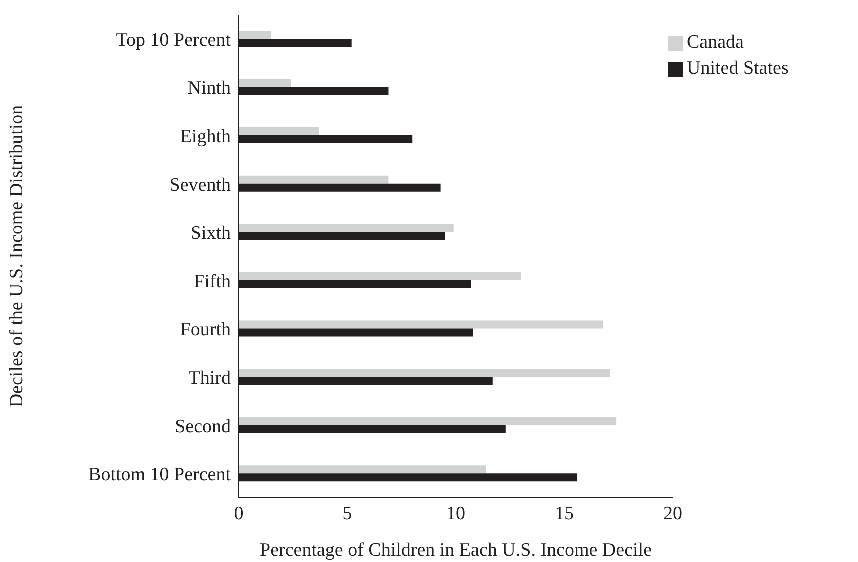 The width and height of the screenshot is (858, 562). Describe the element at coordinates (206, 330) in the screenshot. I see `y-tick-label: Fourth` at that location.